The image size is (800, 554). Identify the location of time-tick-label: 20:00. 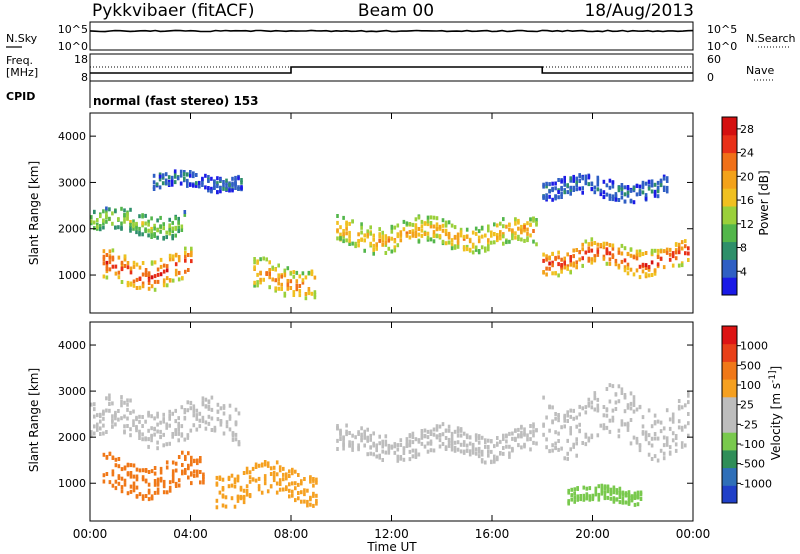
(592, 534).